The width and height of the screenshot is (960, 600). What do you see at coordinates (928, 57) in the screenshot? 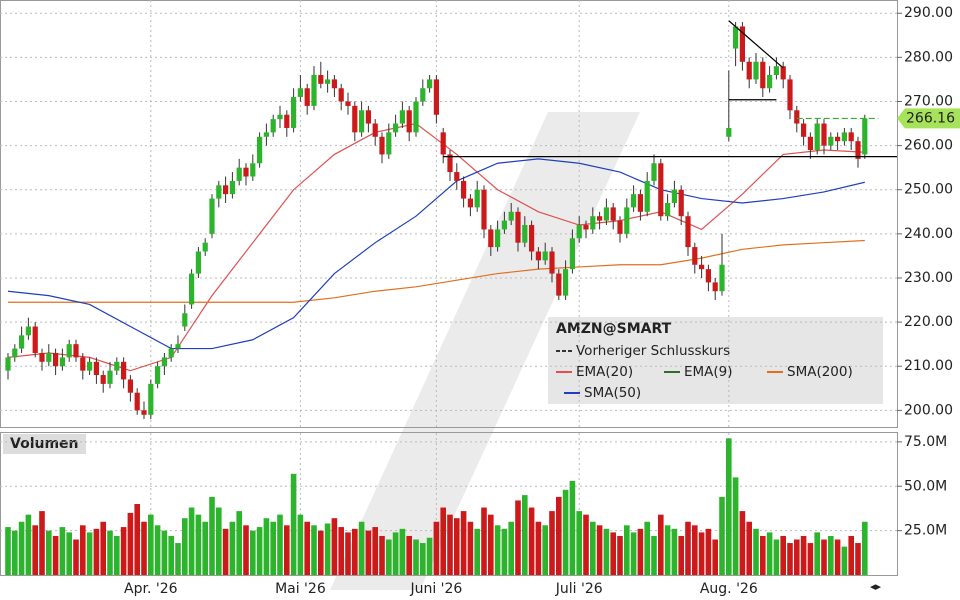
I see `y-tick-label: 280.00` at bounding box center [928, 57].